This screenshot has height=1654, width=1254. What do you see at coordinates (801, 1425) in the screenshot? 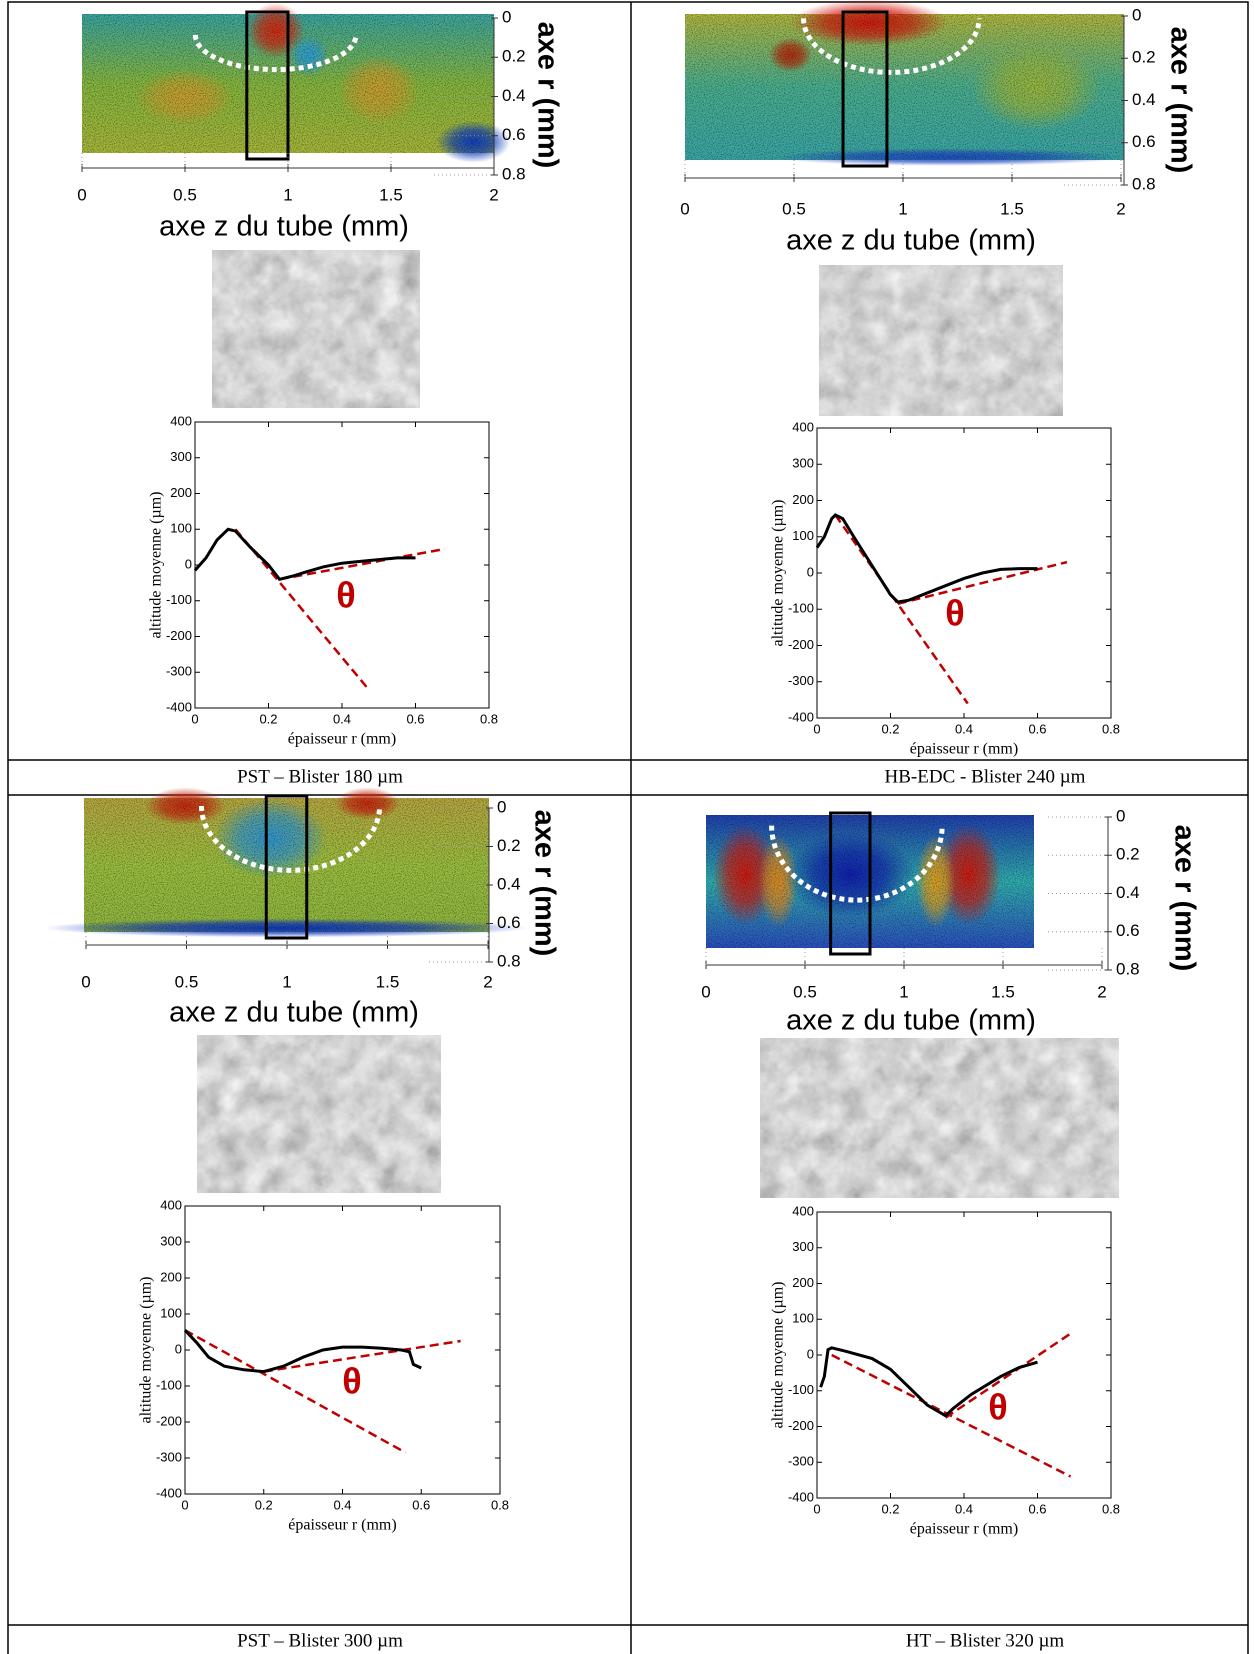
I see `y-tick-label: -200` at bounding box center [801, 1425].